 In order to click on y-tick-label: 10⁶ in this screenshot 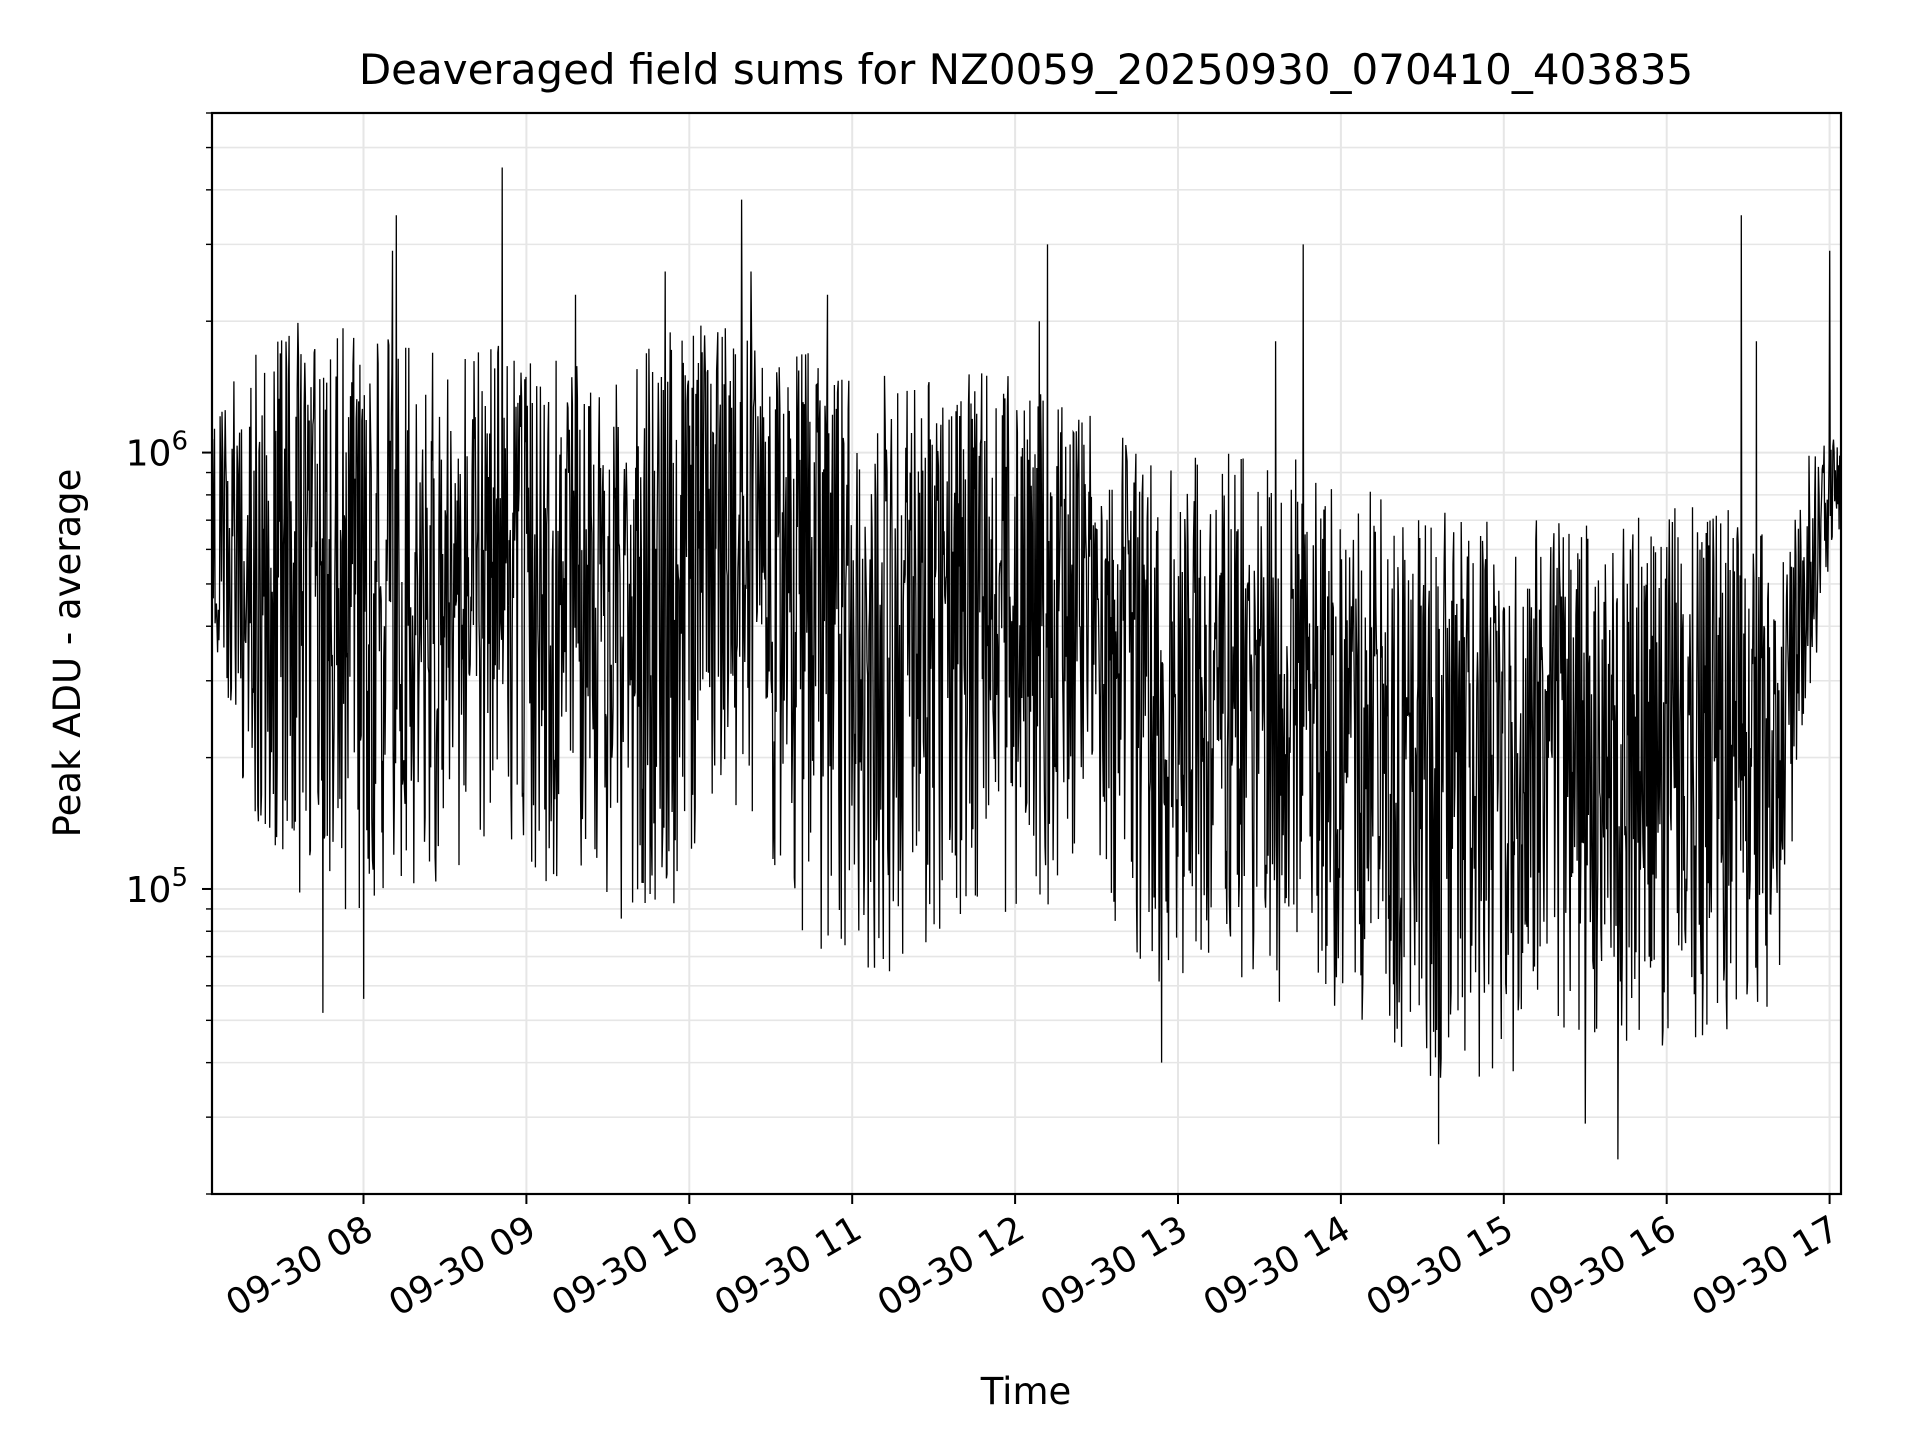, I will do `click(157, 451)`.